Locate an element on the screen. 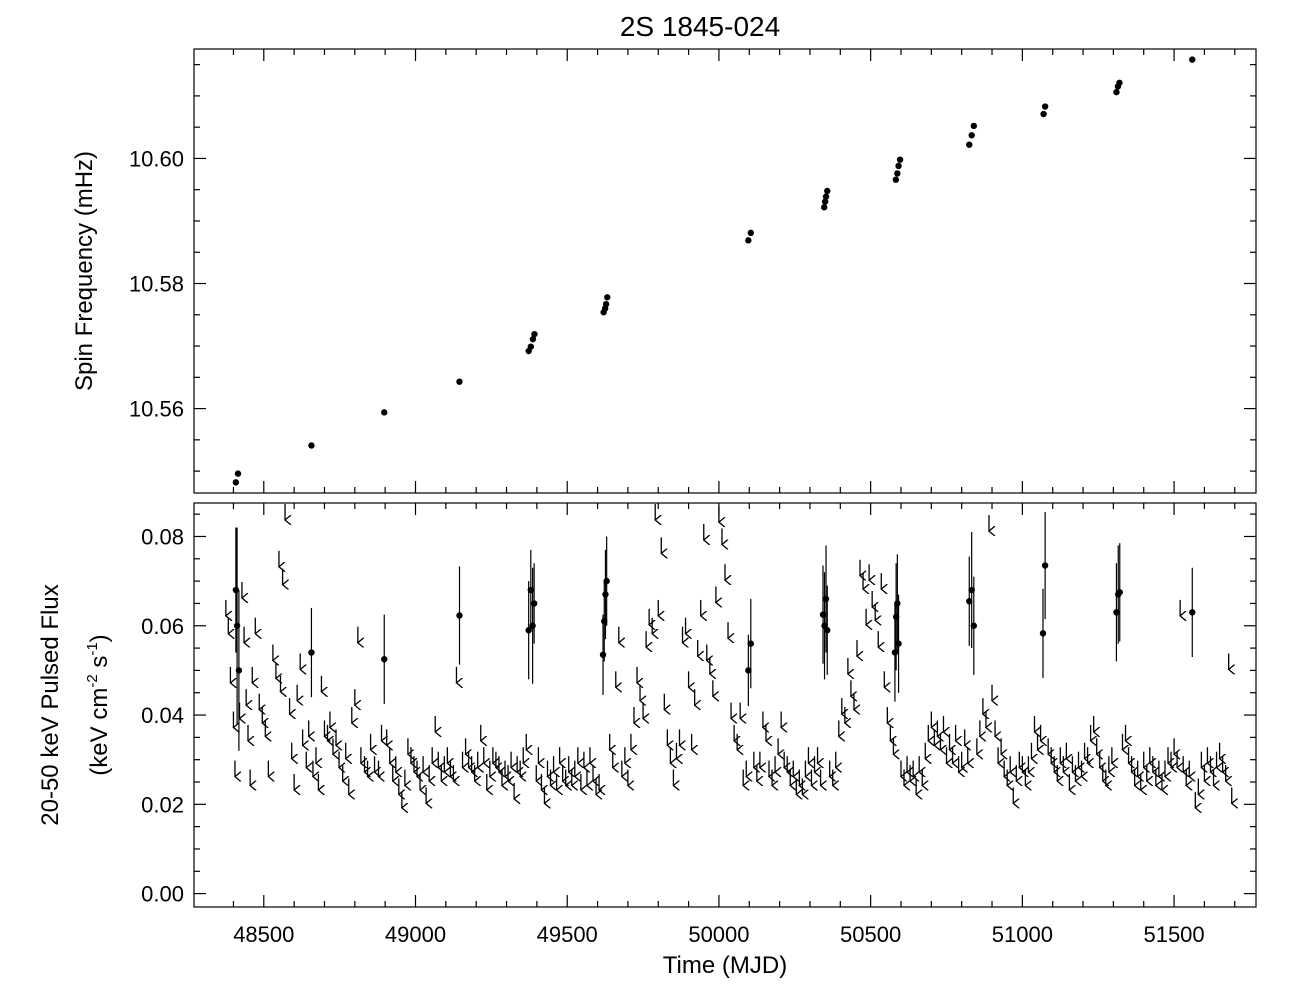  top-y-axis-label: Spin Frequency (mHz) is located at coordinates (84, 271).